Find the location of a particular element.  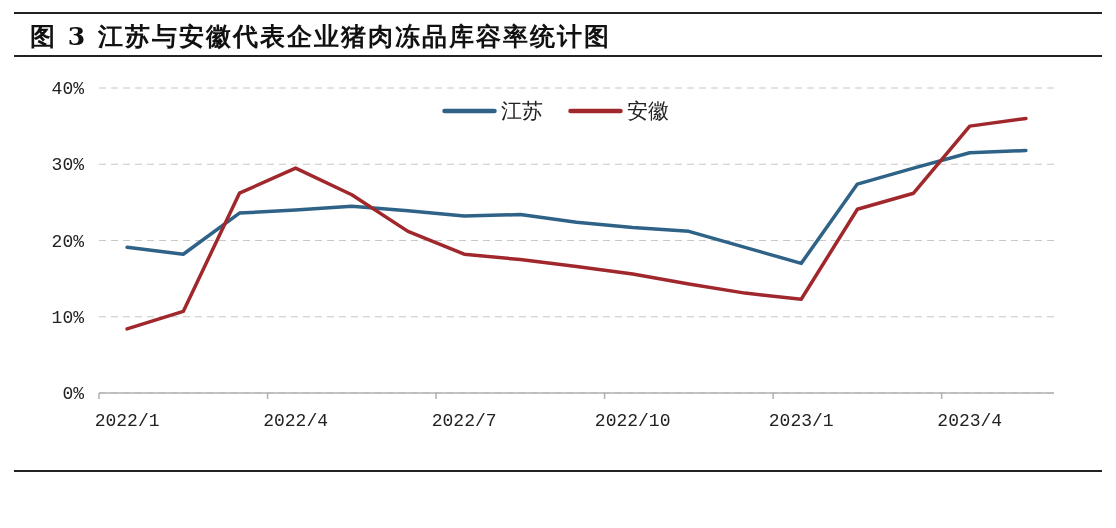

y-tick-label: 0% is located at coordinates (73, 394).